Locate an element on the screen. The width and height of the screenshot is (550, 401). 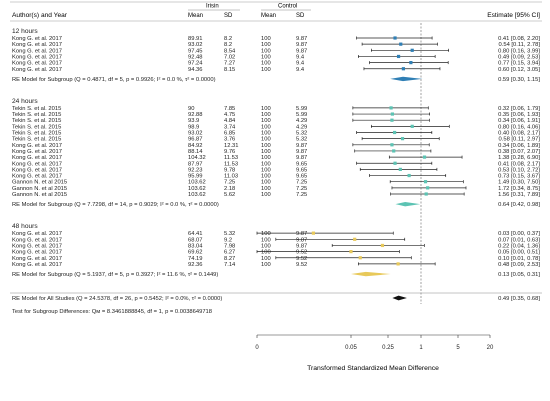
irisin-mean: 104.32 is located at coordinates (197, 158).